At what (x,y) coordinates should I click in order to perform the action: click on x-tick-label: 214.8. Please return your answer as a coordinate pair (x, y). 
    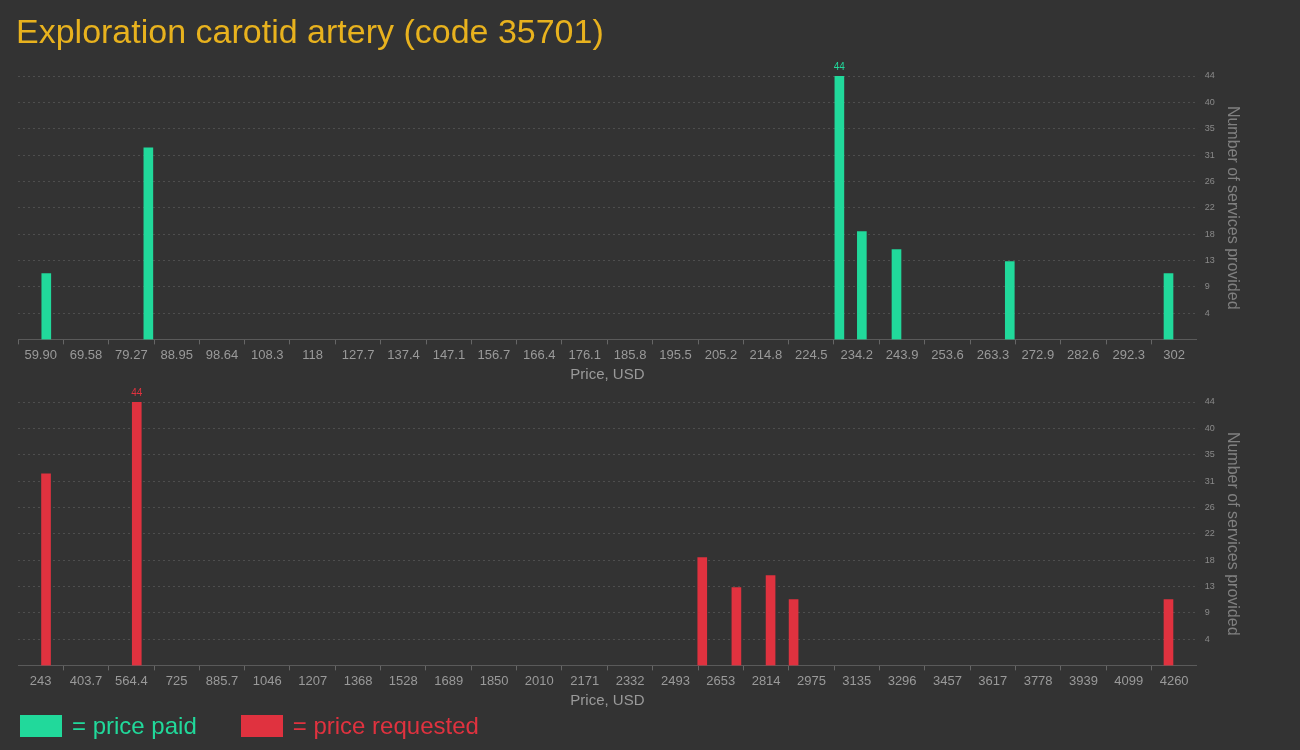
    Looking at the image, I should click on (766, 354).